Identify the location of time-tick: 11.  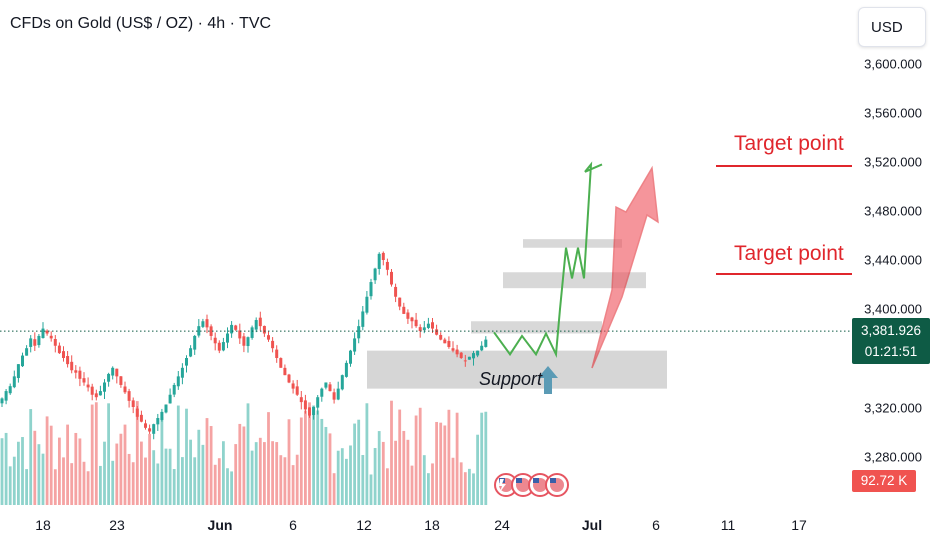
(728, 525).